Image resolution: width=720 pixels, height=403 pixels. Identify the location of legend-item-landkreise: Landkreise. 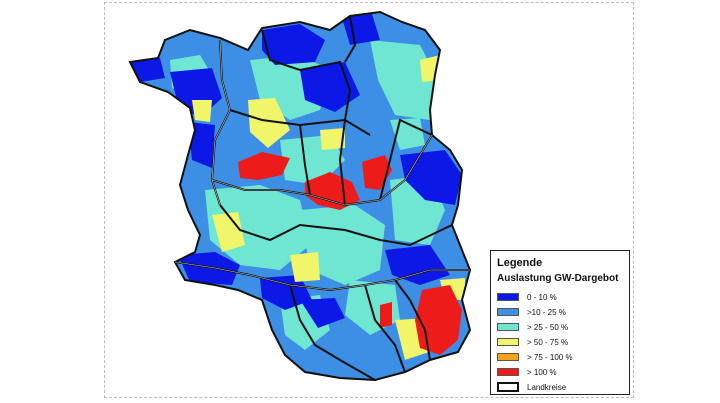
(560, 387).